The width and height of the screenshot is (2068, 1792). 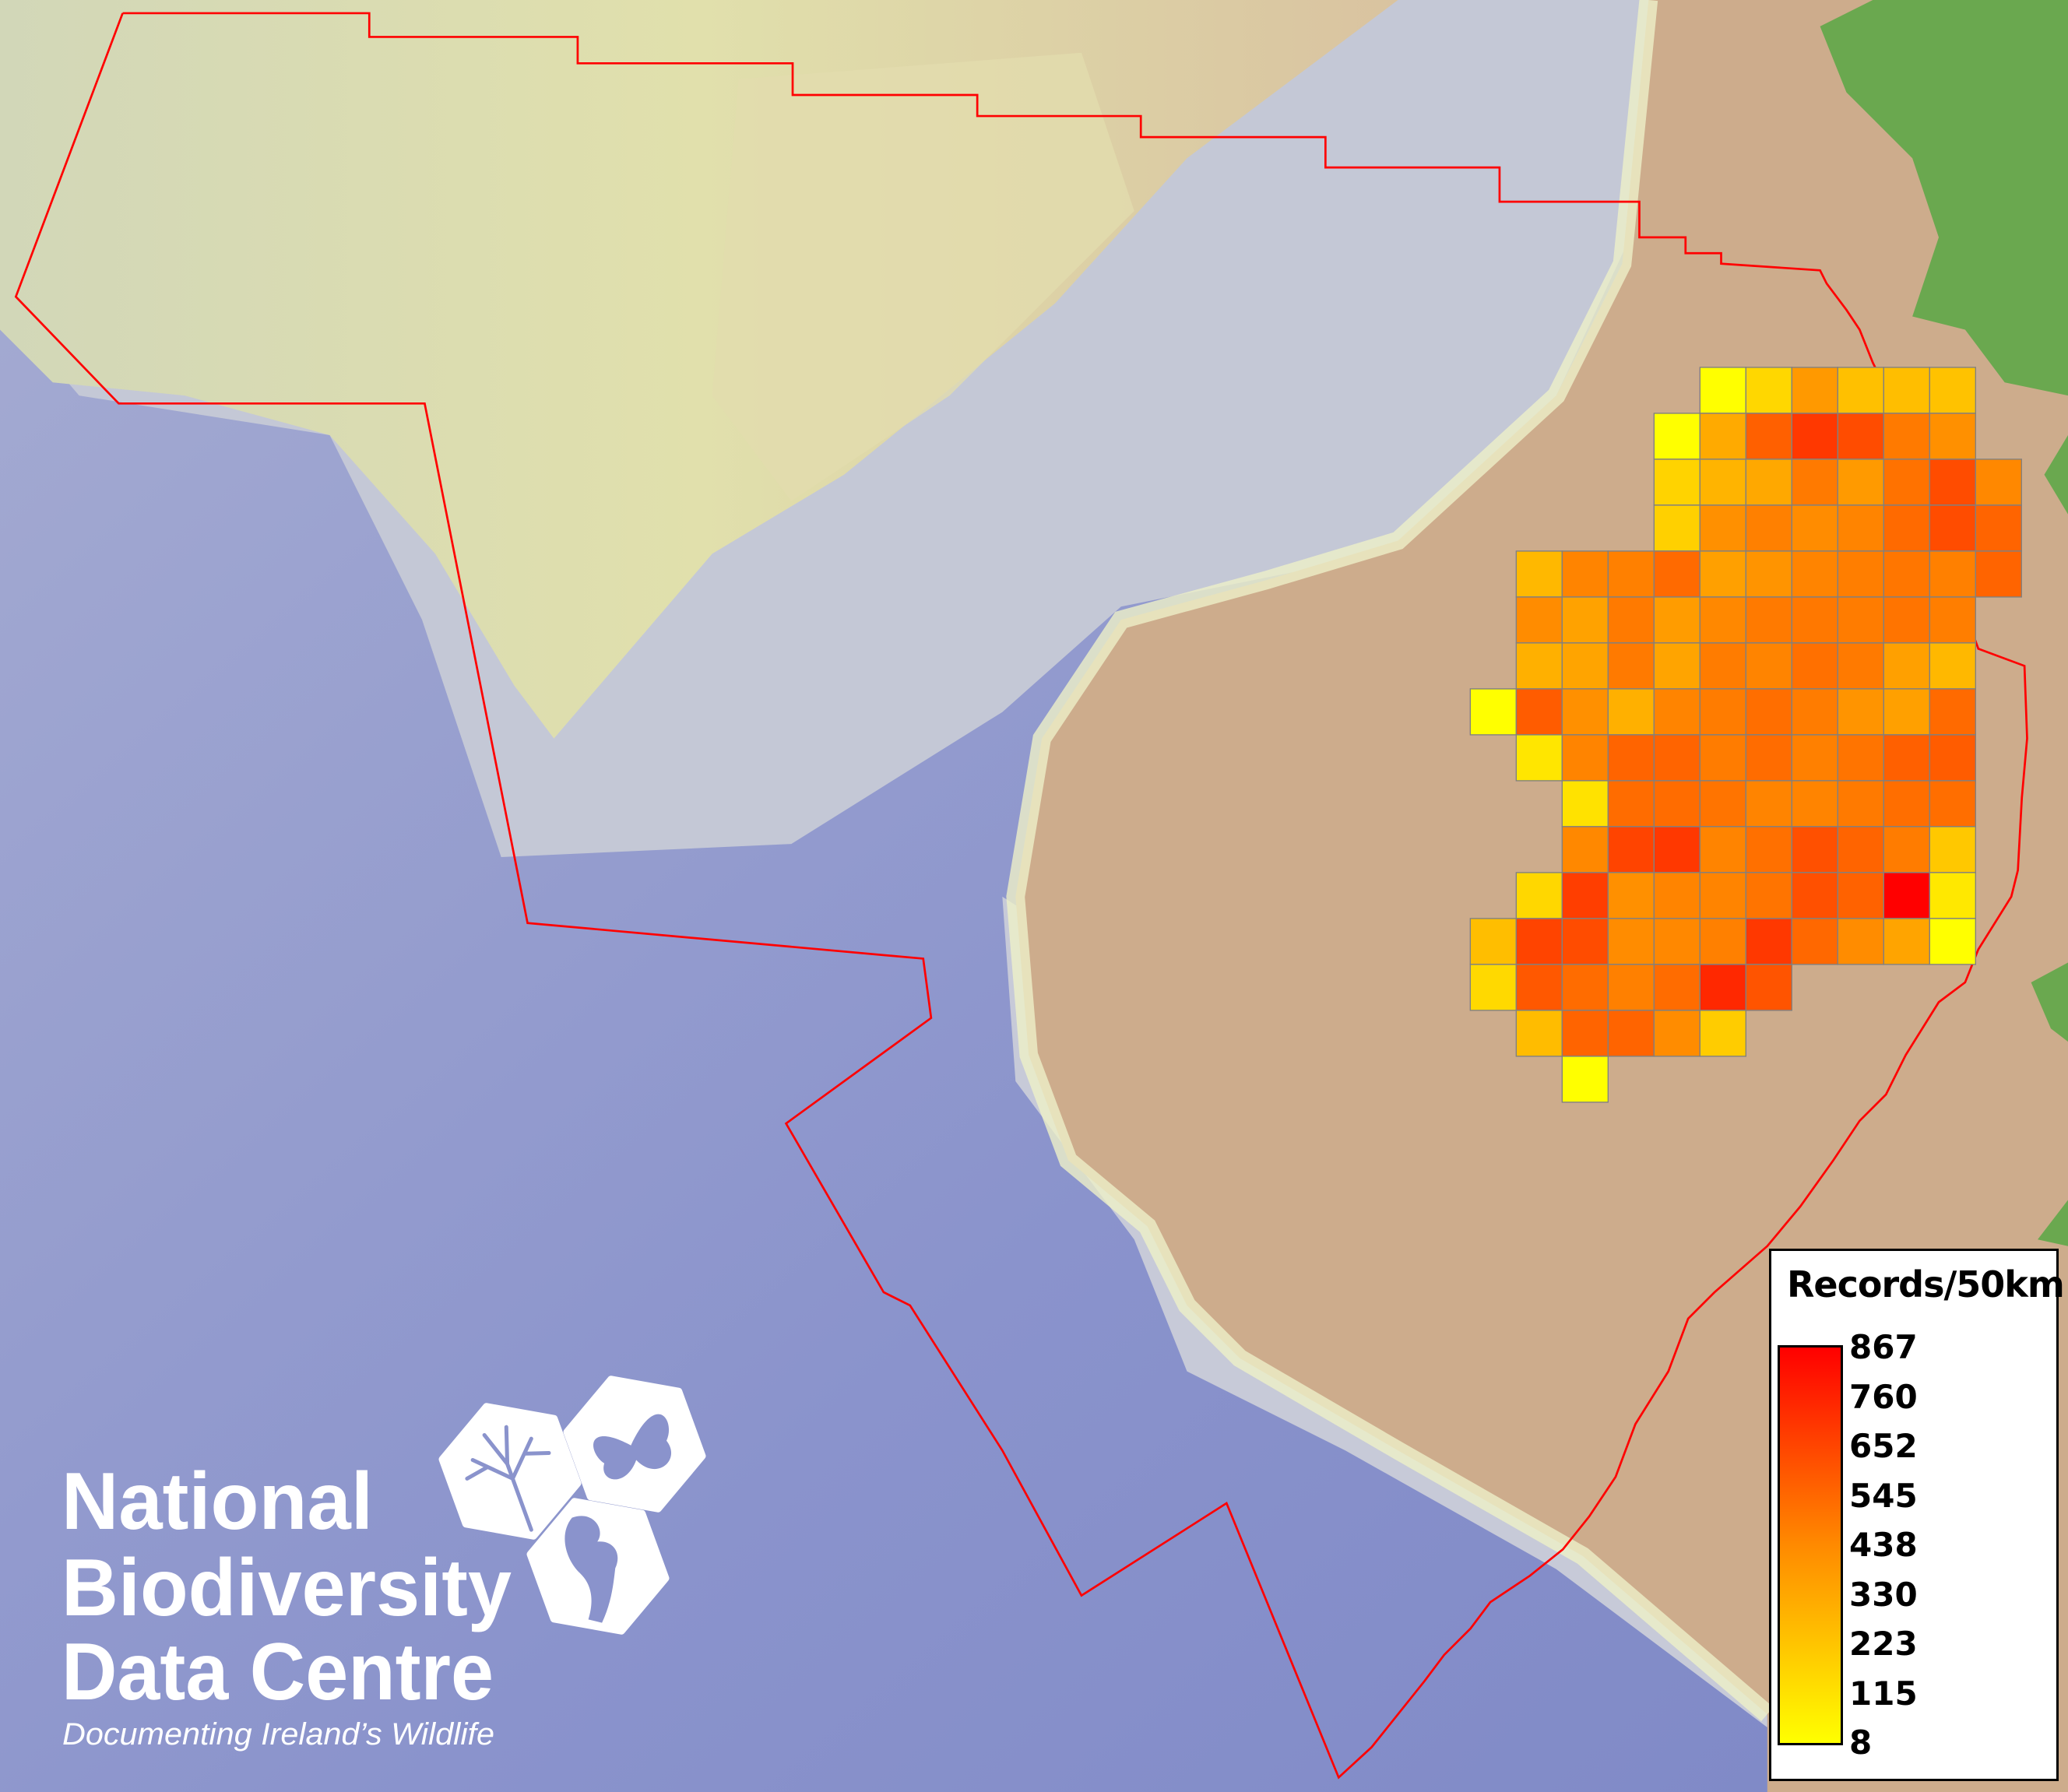 What do you see at coordinates (218, 1501) in the screenshot?
I see `logo-line-national: National` at bounding box center [218, 1501].